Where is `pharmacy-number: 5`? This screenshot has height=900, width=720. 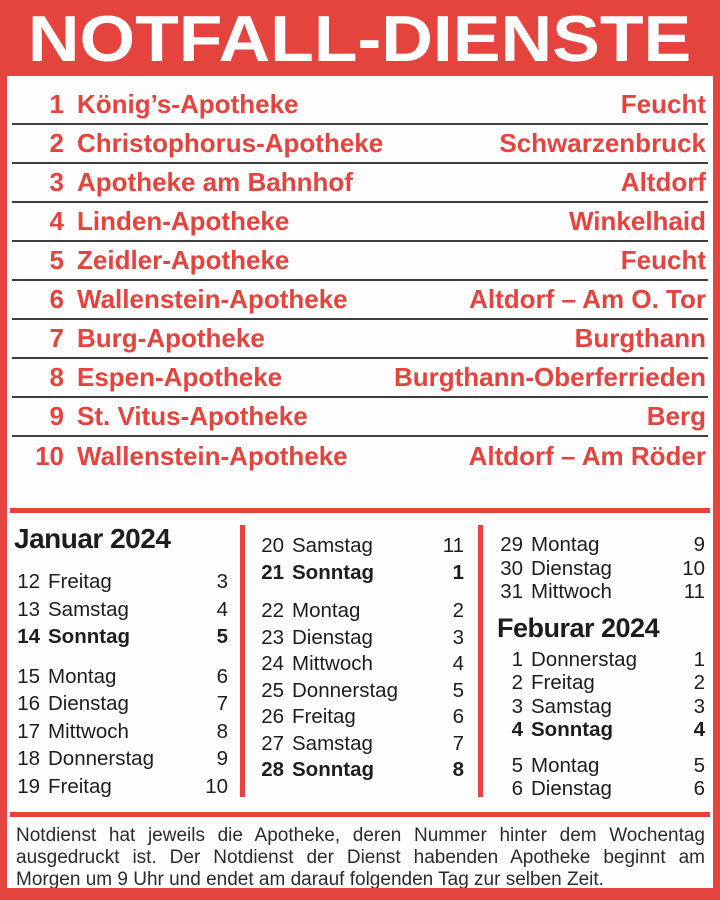
pharmacy-number: 5 is located at coordinates (56, 260).